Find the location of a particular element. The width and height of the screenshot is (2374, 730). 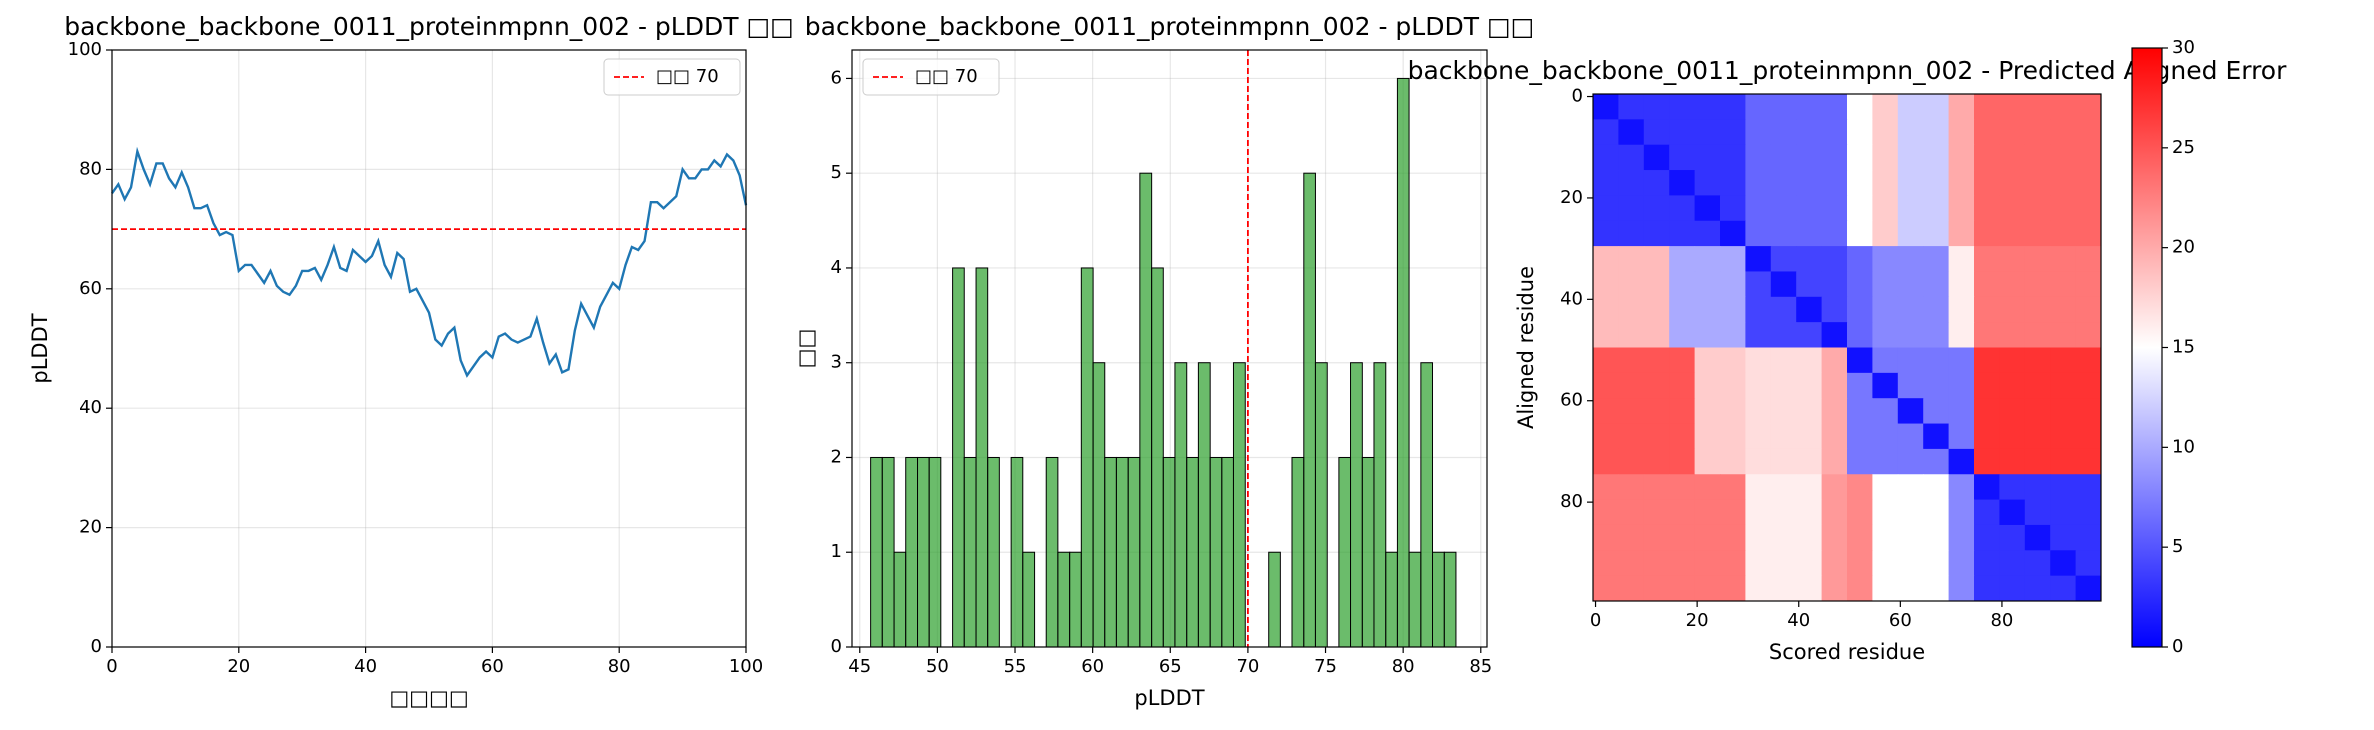

colorbar-tick-label: 30 is located at coordinates (2183, 47).